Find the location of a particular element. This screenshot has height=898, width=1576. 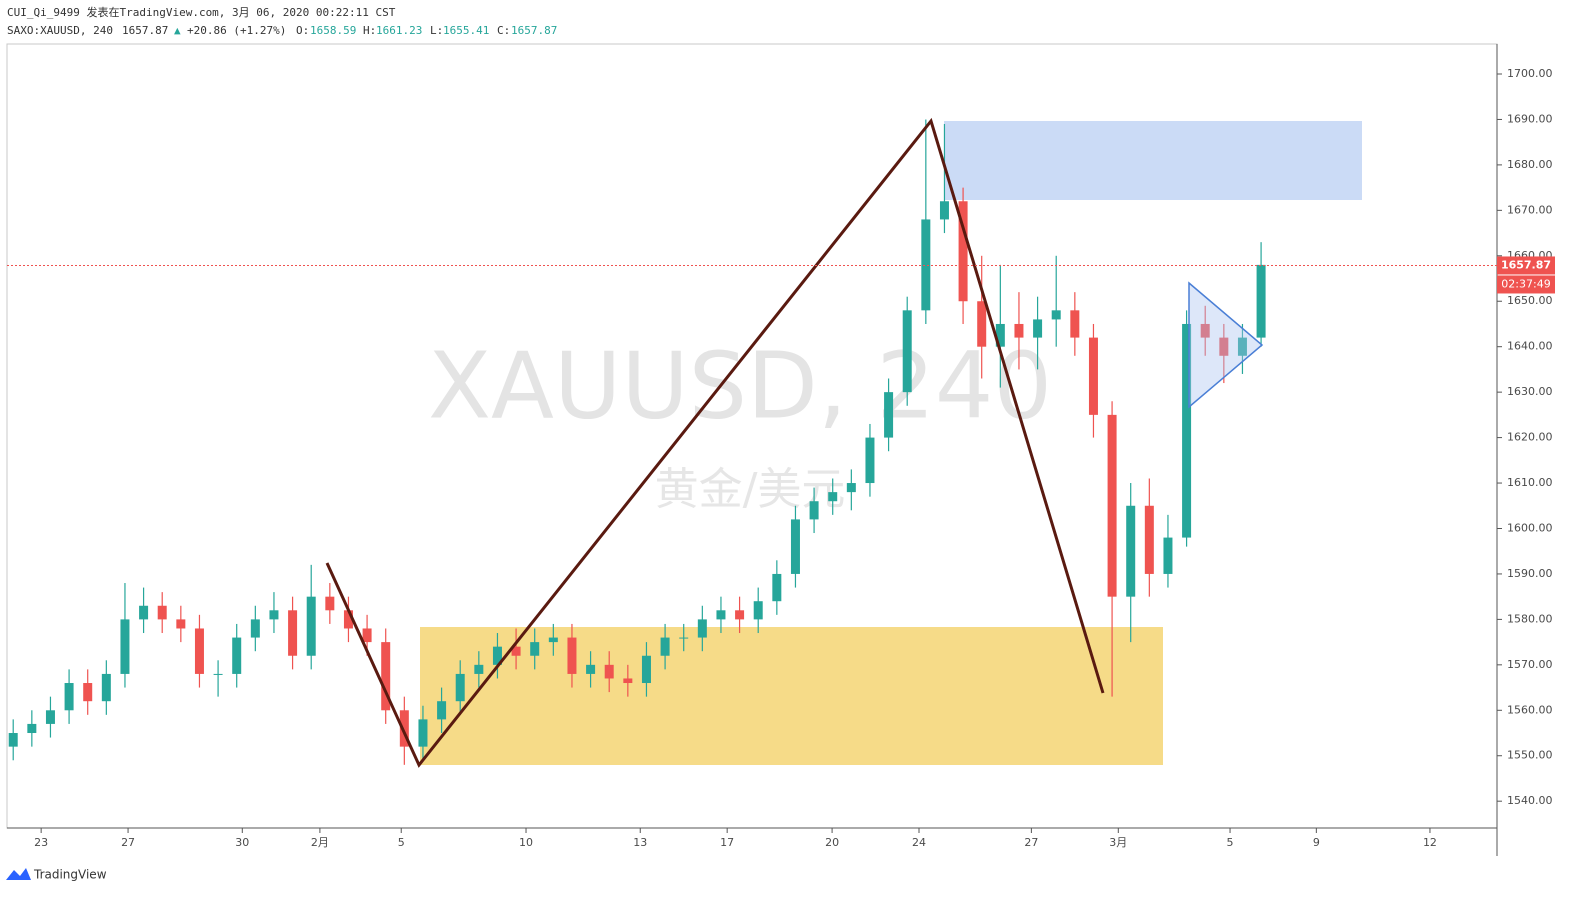

y-tick-label: 1600.00 is located at coordinates (1530, 527).